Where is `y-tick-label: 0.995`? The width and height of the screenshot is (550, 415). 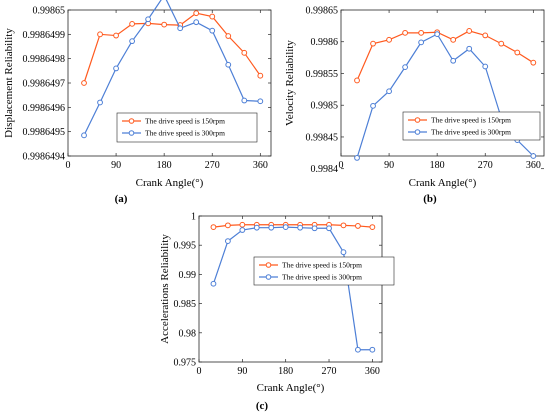 y-tick-label: 0.995 is located at coordinates (185, 246).